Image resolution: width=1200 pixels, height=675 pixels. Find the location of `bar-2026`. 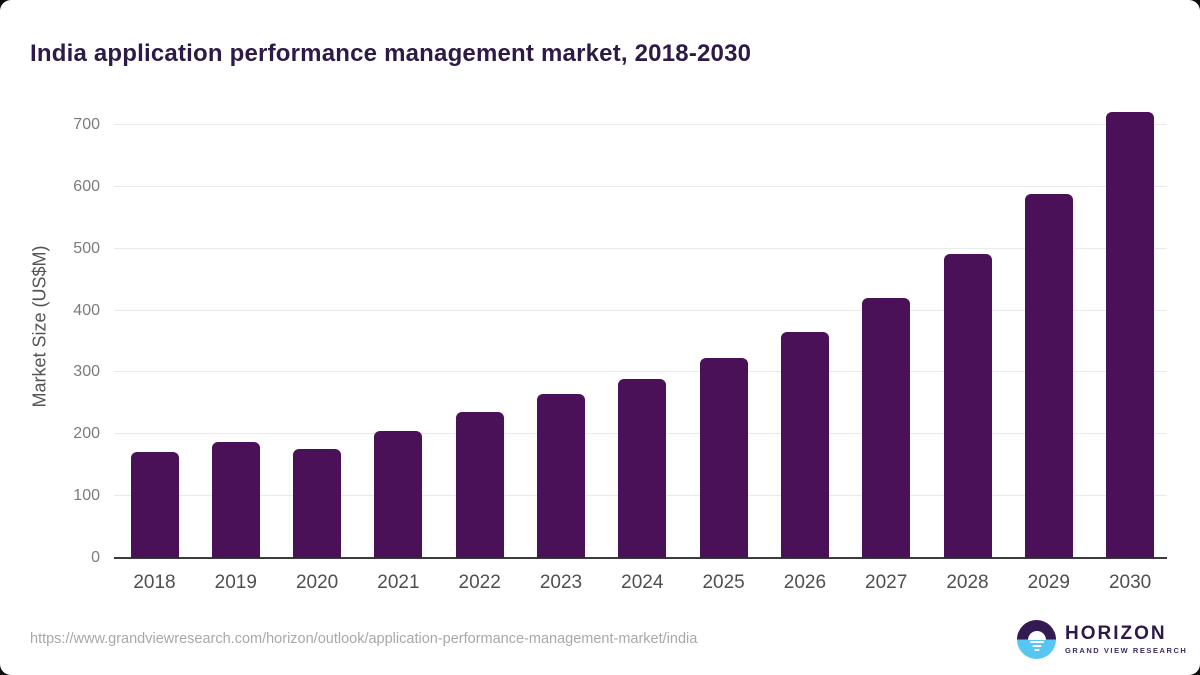

bar-2026 is located at coordinates (804, 445).